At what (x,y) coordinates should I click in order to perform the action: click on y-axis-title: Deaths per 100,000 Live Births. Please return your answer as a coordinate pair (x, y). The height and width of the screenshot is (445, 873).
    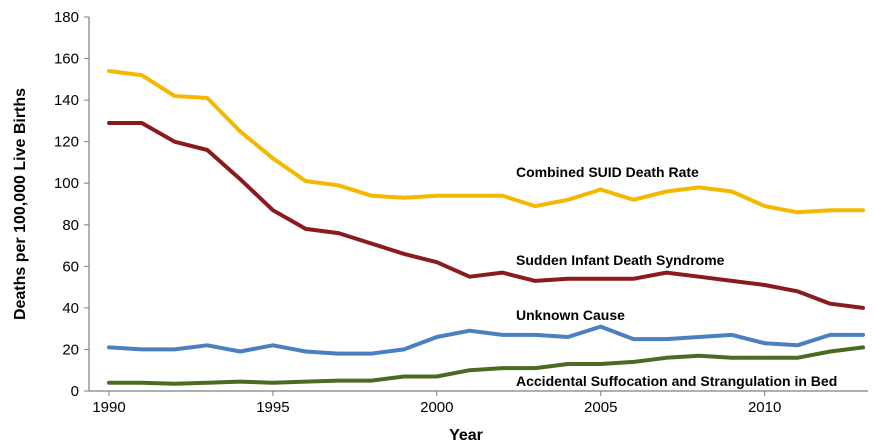
    Looking at the image, I should click on (20, 204).